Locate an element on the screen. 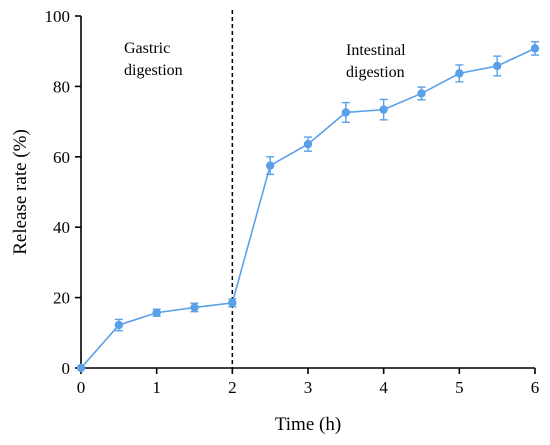  gastric-annotation-line1: Gastric is located at coordinates (147, 48).